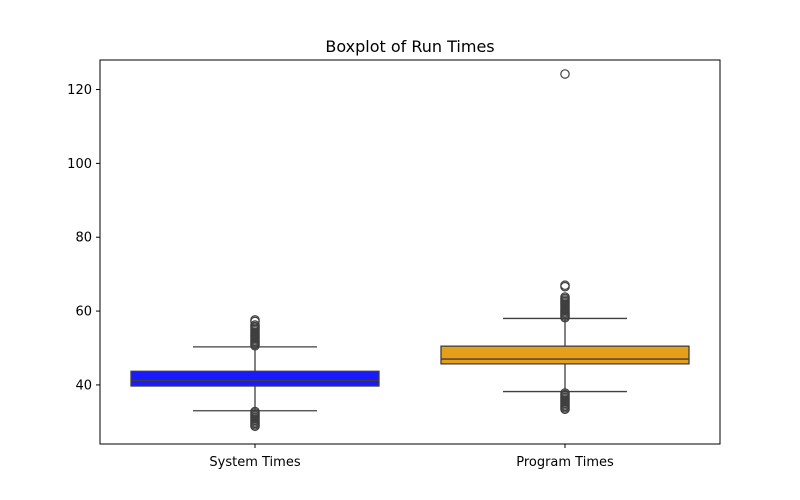 This screenshot has width=800, height=500. I want to click on x-tick-label: System Times, so click(254, 462).